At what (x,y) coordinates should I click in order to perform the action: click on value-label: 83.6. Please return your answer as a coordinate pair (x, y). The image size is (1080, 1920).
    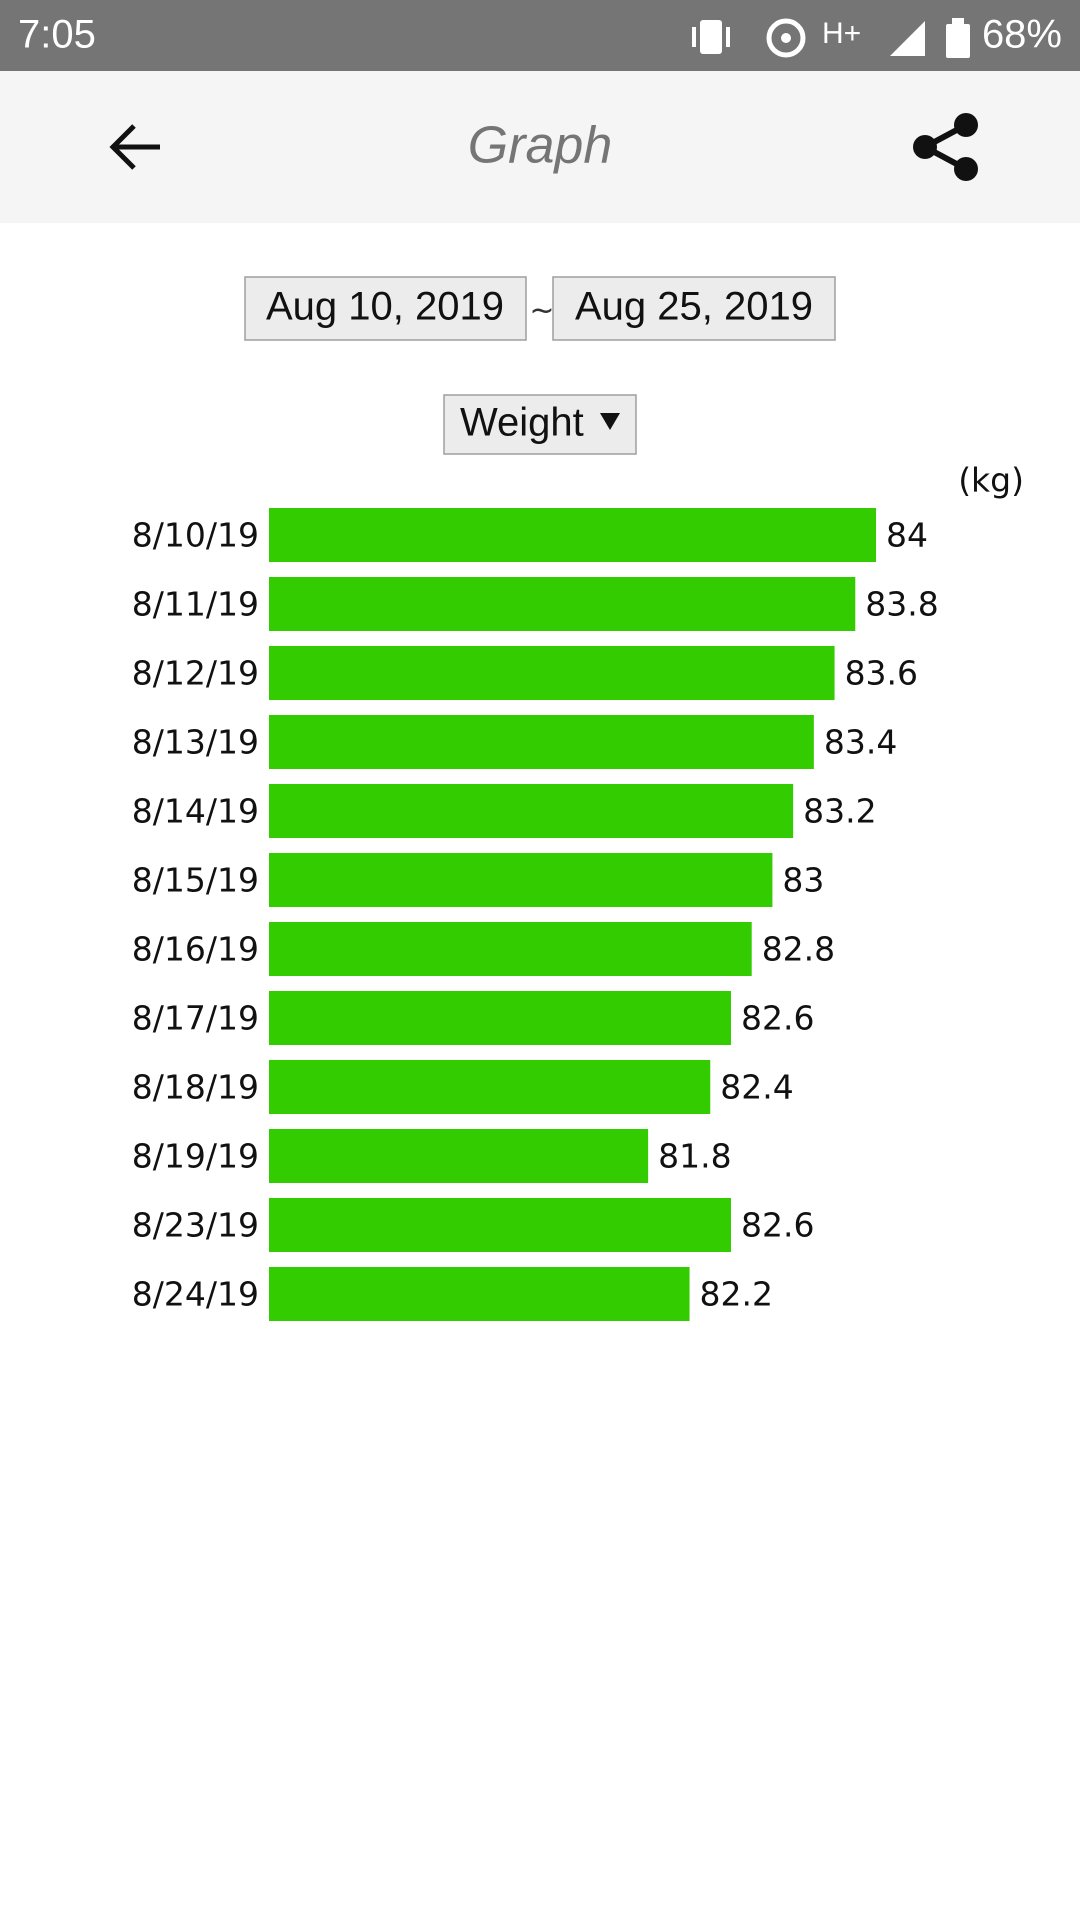
    Looking at the image, I should click on (881, 673).